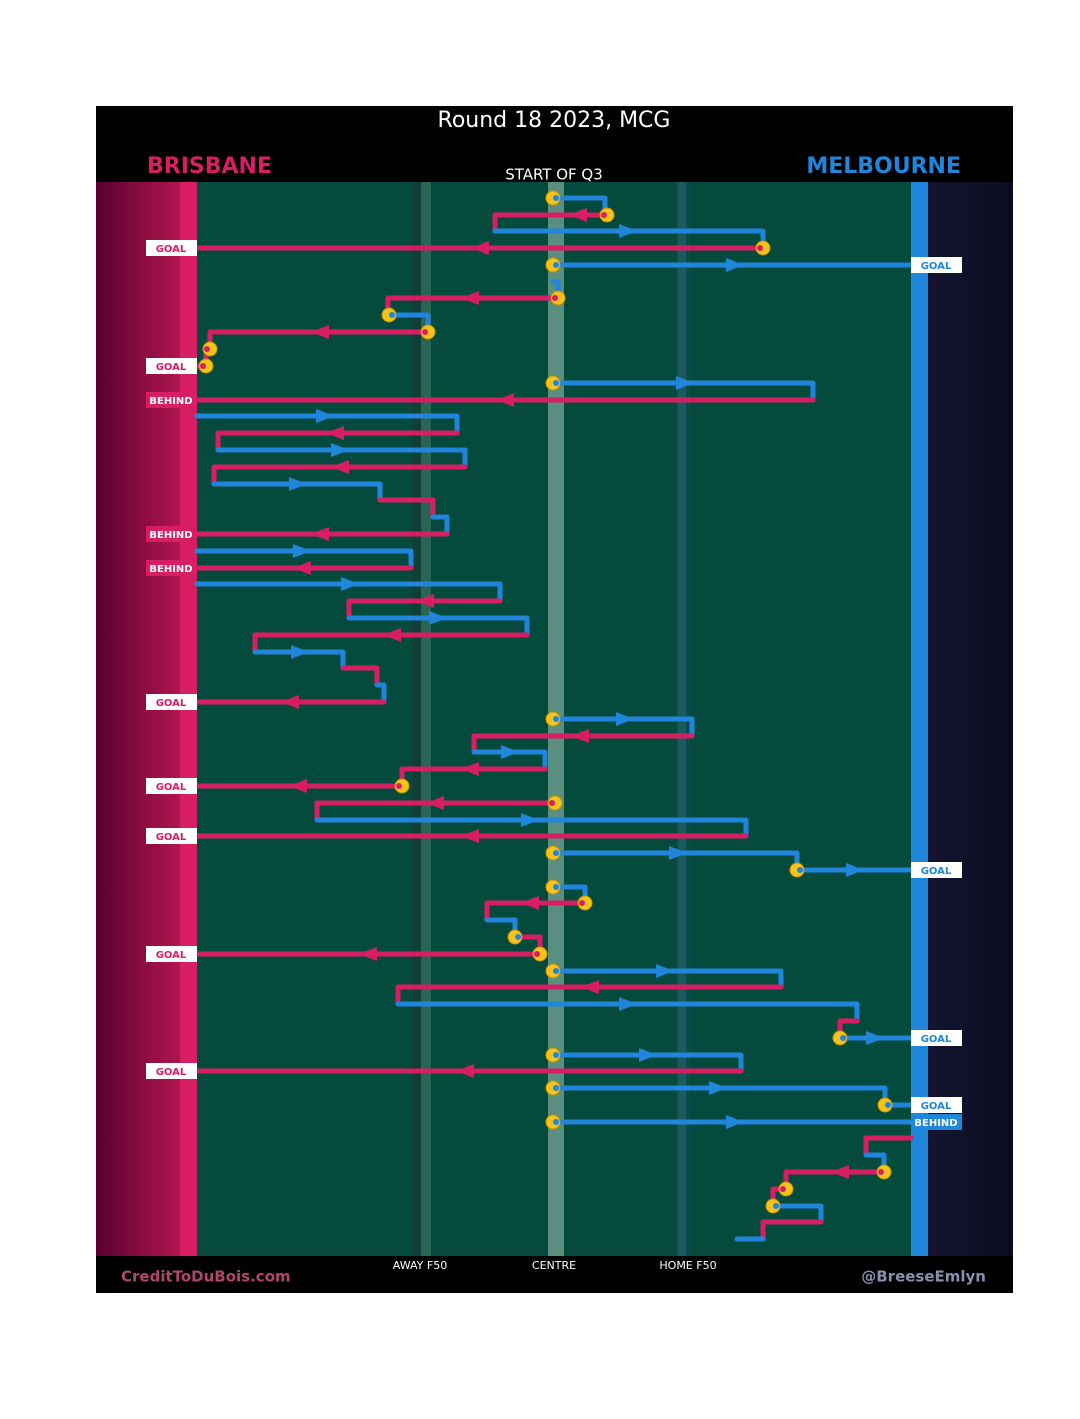 This screenshot has width=1080, height=1419. What do you see at coordinates (426, 719) in the screenshot?
I see `lane-away-line` at bounding box center [426, 719].